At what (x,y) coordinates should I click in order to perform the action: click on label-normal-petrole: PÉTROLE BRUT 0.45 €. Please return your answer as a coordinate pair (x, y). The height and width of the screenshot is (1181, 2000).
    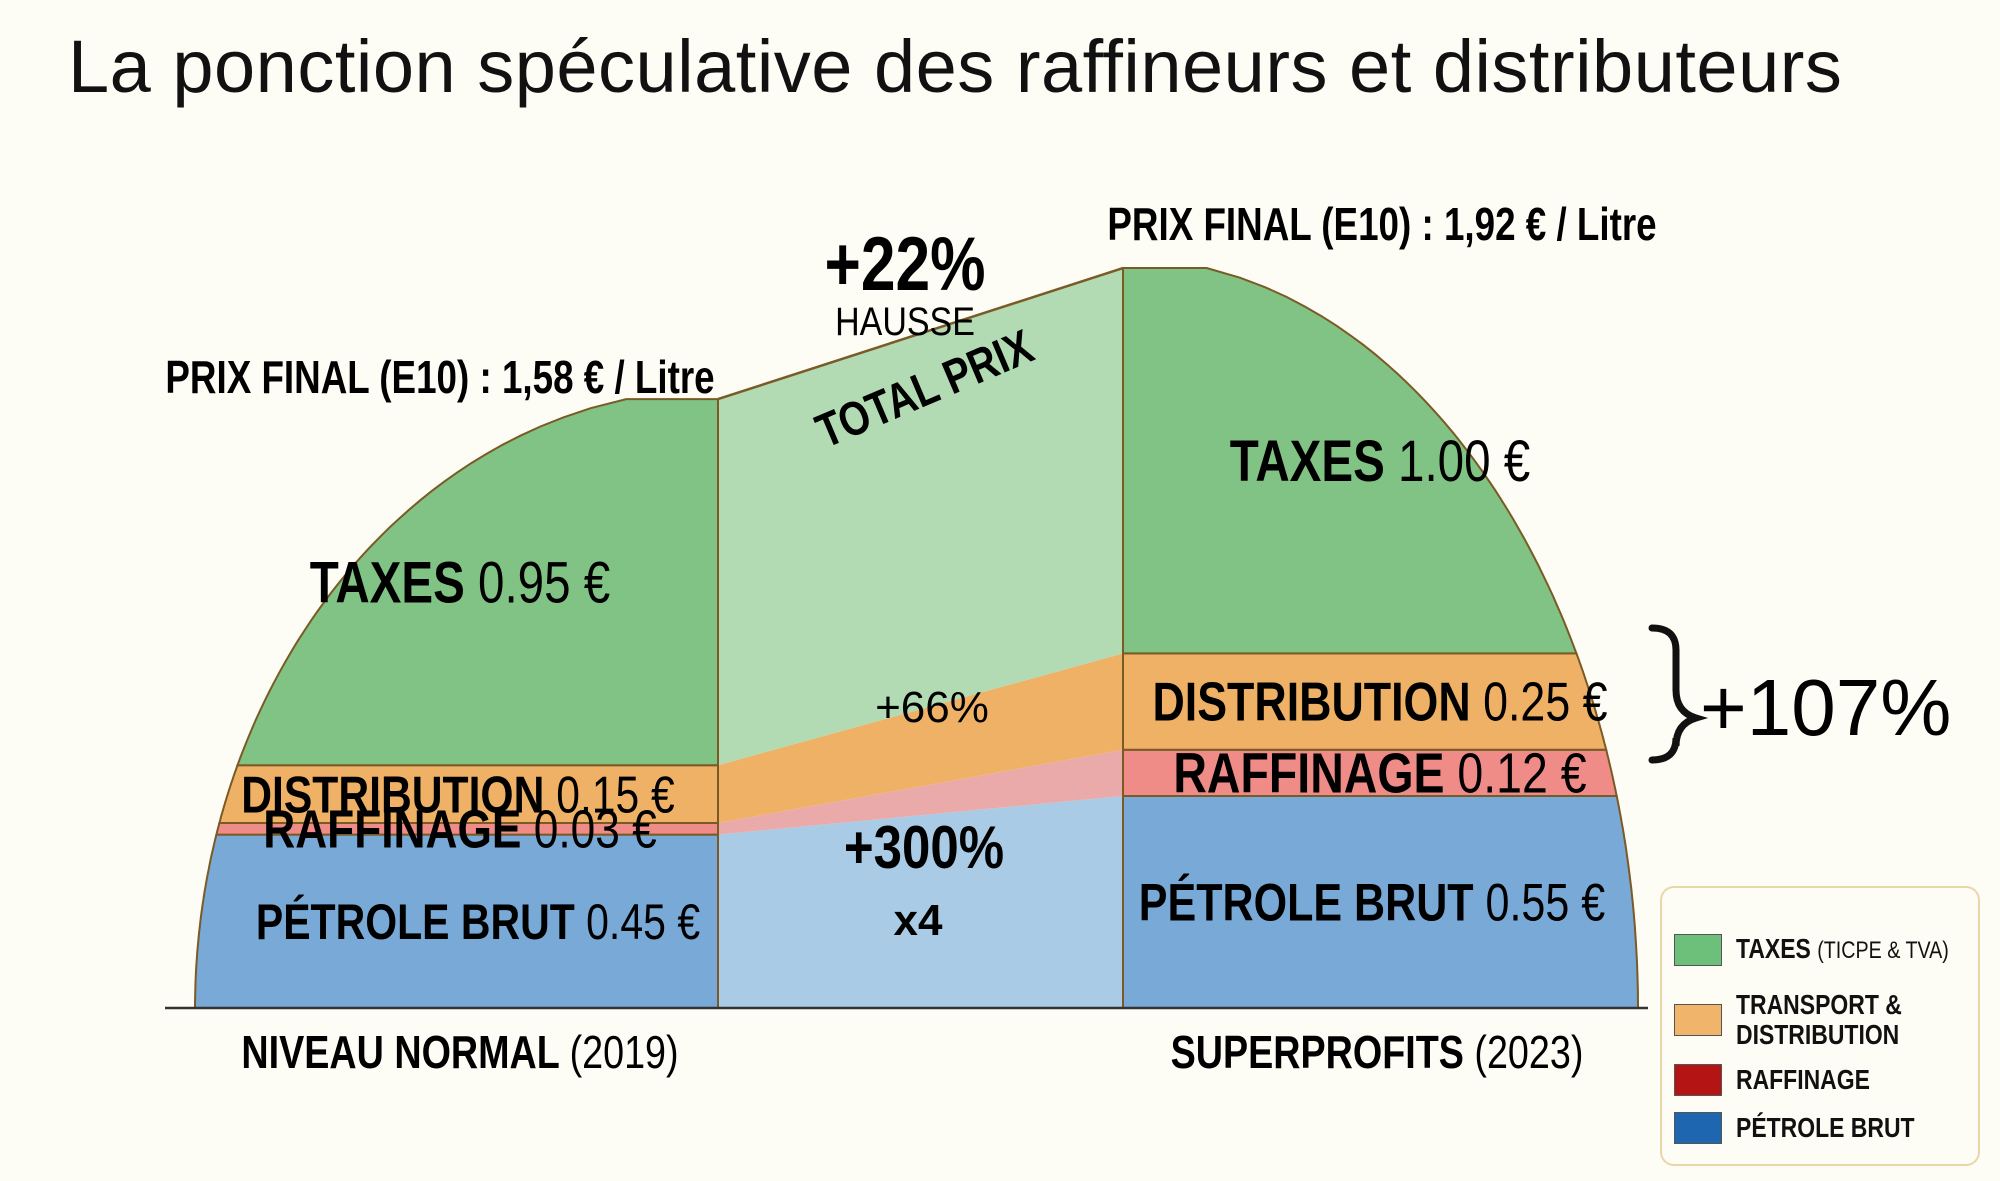
    Looking at the image, I should click on (478, 922).